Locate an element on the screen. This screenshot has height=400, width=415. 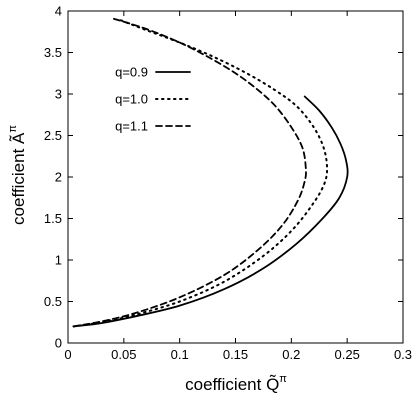
legend-label: q=1.0 is located at coordinates (131, 99).